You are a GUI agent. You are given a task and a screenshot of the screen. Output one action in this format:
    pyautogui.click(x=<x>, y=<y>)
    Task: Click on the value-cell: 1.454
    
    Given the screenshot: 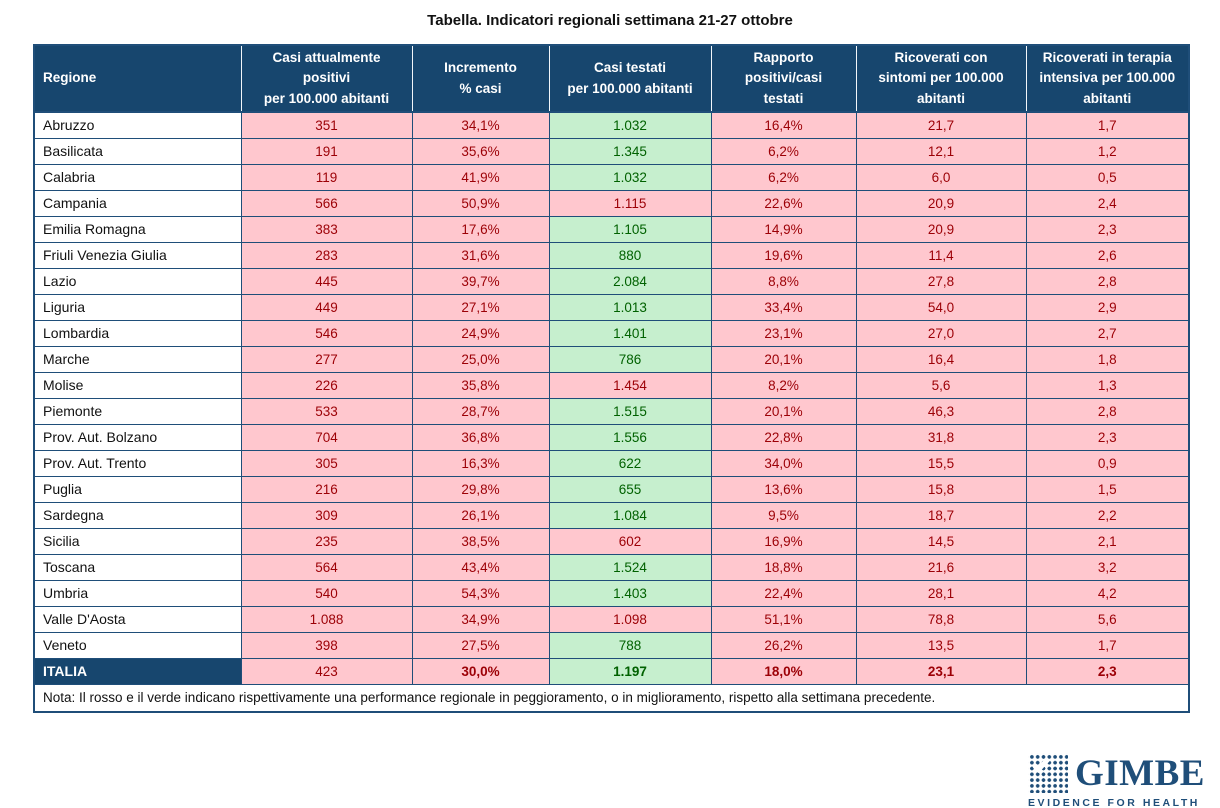 What is the action you would take?
    pyautogui.click(x=630, y=385)
    